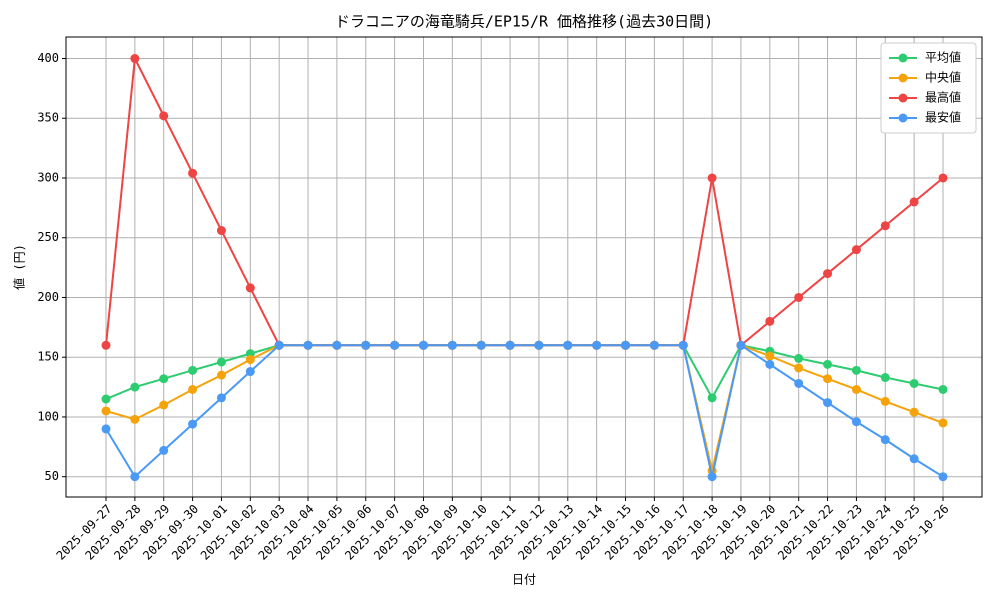  Describe the element at coordinates (48, 237) in the screenshot. I see `y-tick-label: 250` at that location.